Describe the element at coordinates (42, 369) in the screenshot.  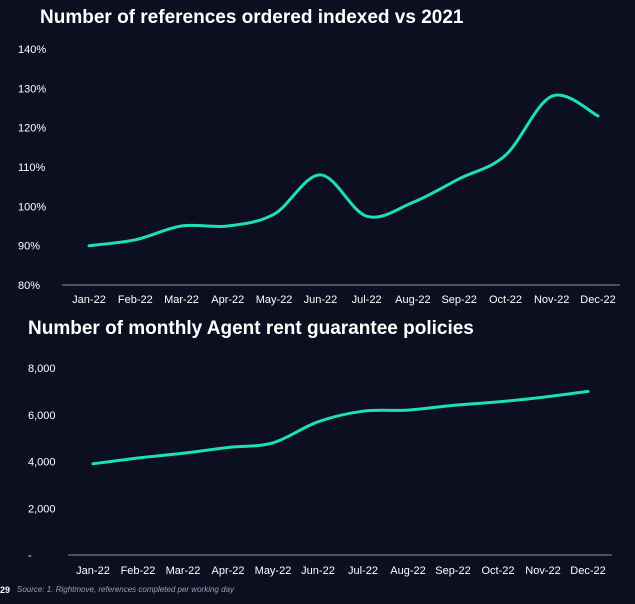
I see `y-tick-label: 8,000` at that location.